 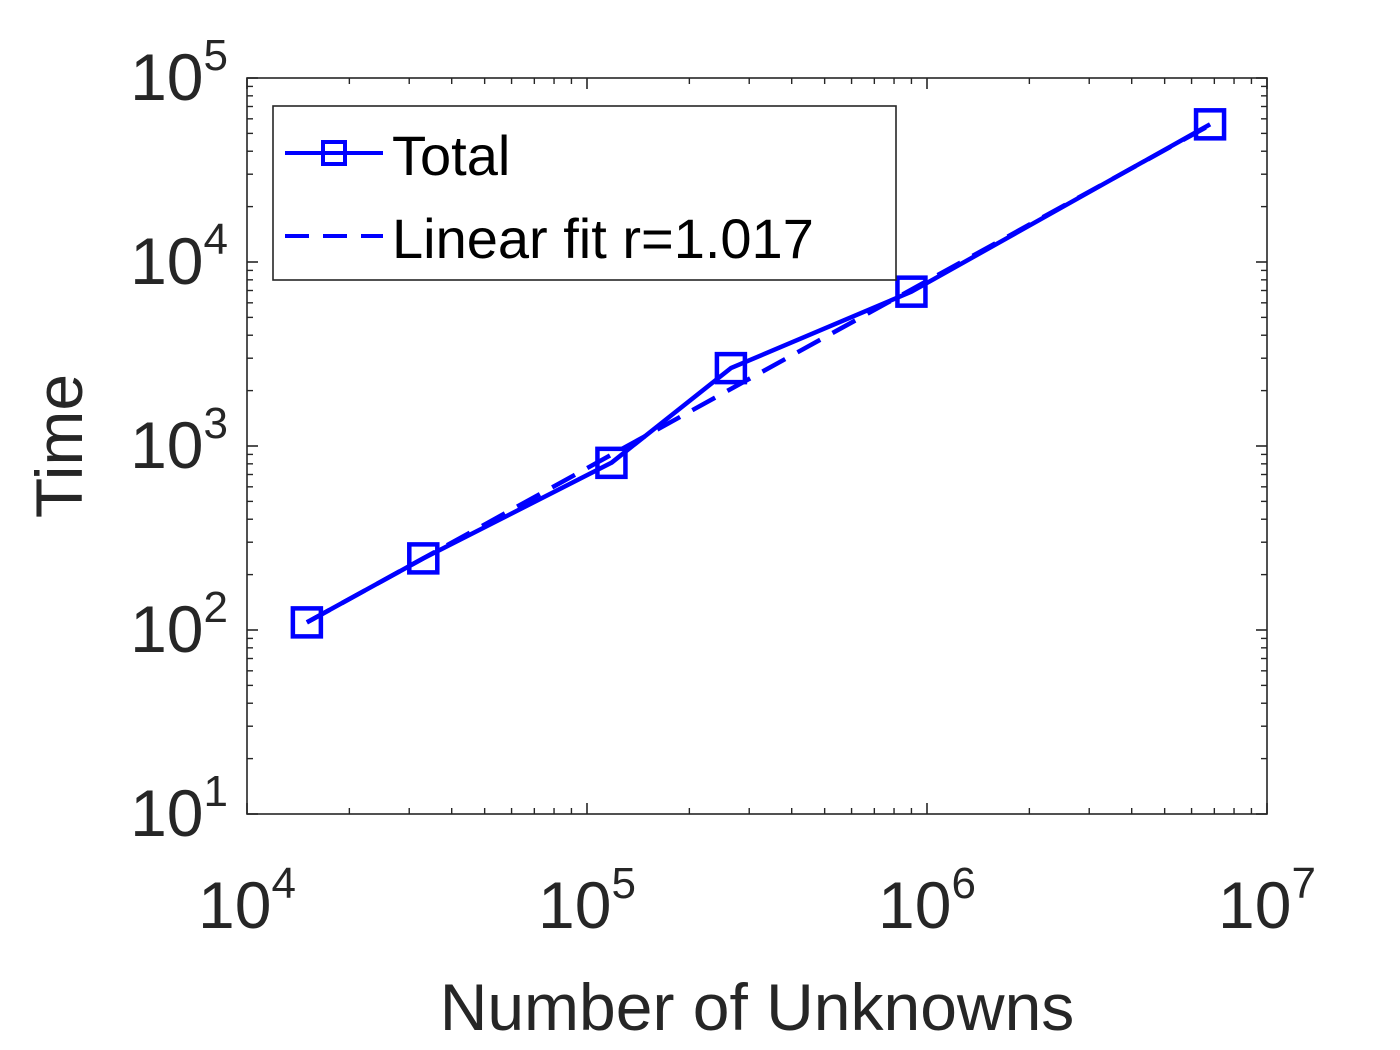 I want to click on x-tick-label: 10⁵, so click(x=587, y=900).